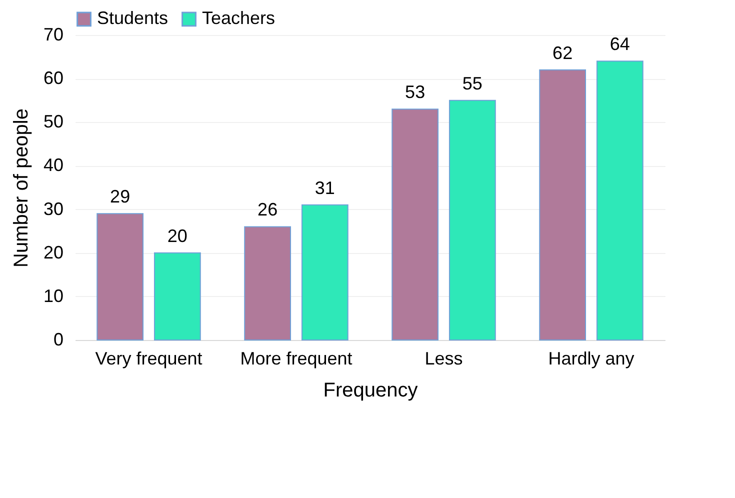  I want to click on x-tick-label: Less, so click(443, 358).